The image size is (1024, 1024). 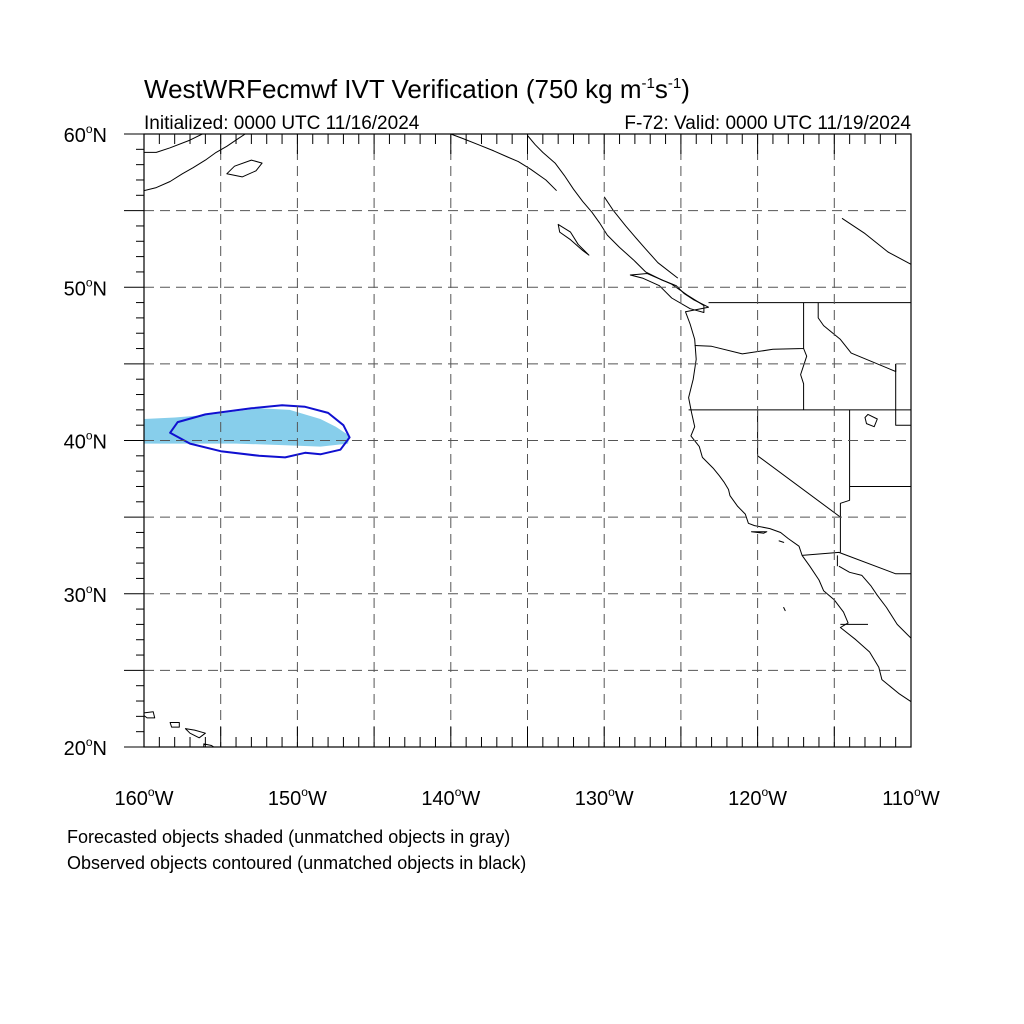 I want to click on lon-tick-label: 120oW, so click(x=757, y=797).